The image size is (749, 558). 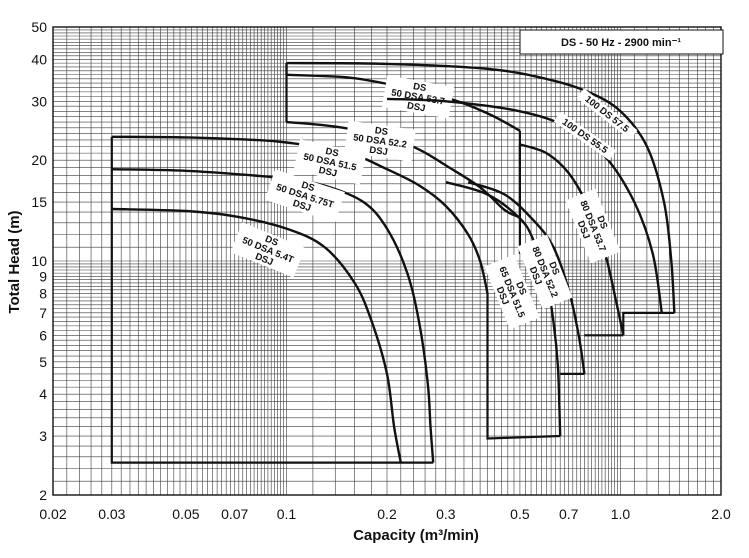 I want to click on x-tick-label: 0.3, so click(x=446, y=514).